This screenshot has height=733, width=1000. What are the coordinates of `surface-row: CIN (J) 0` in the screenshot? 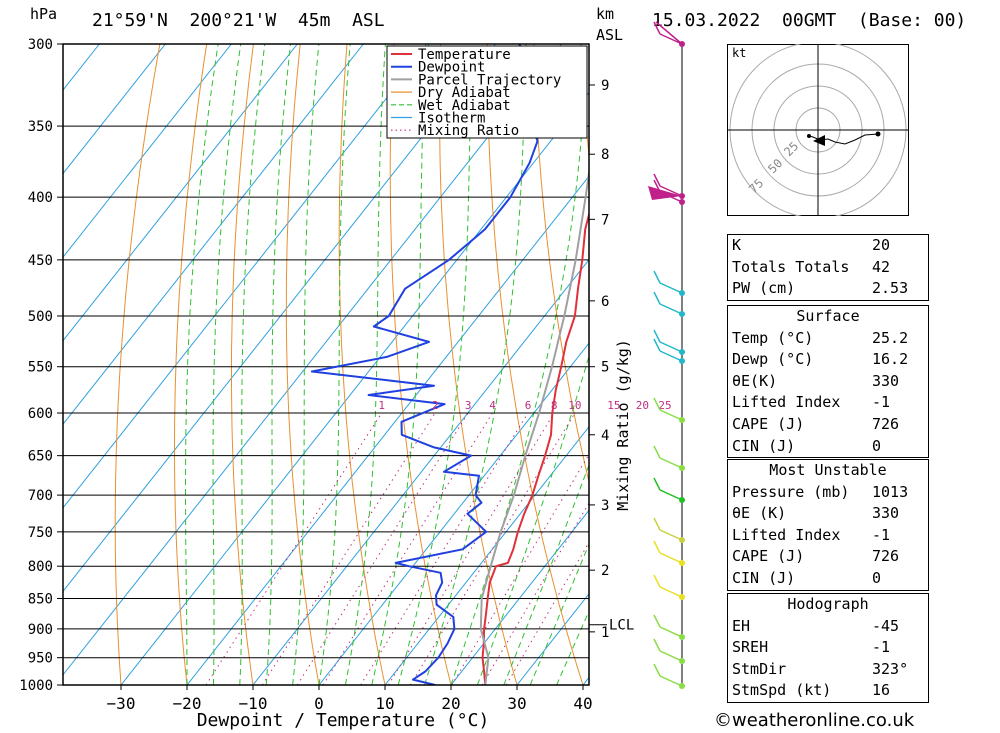 It's located at (807, 445).